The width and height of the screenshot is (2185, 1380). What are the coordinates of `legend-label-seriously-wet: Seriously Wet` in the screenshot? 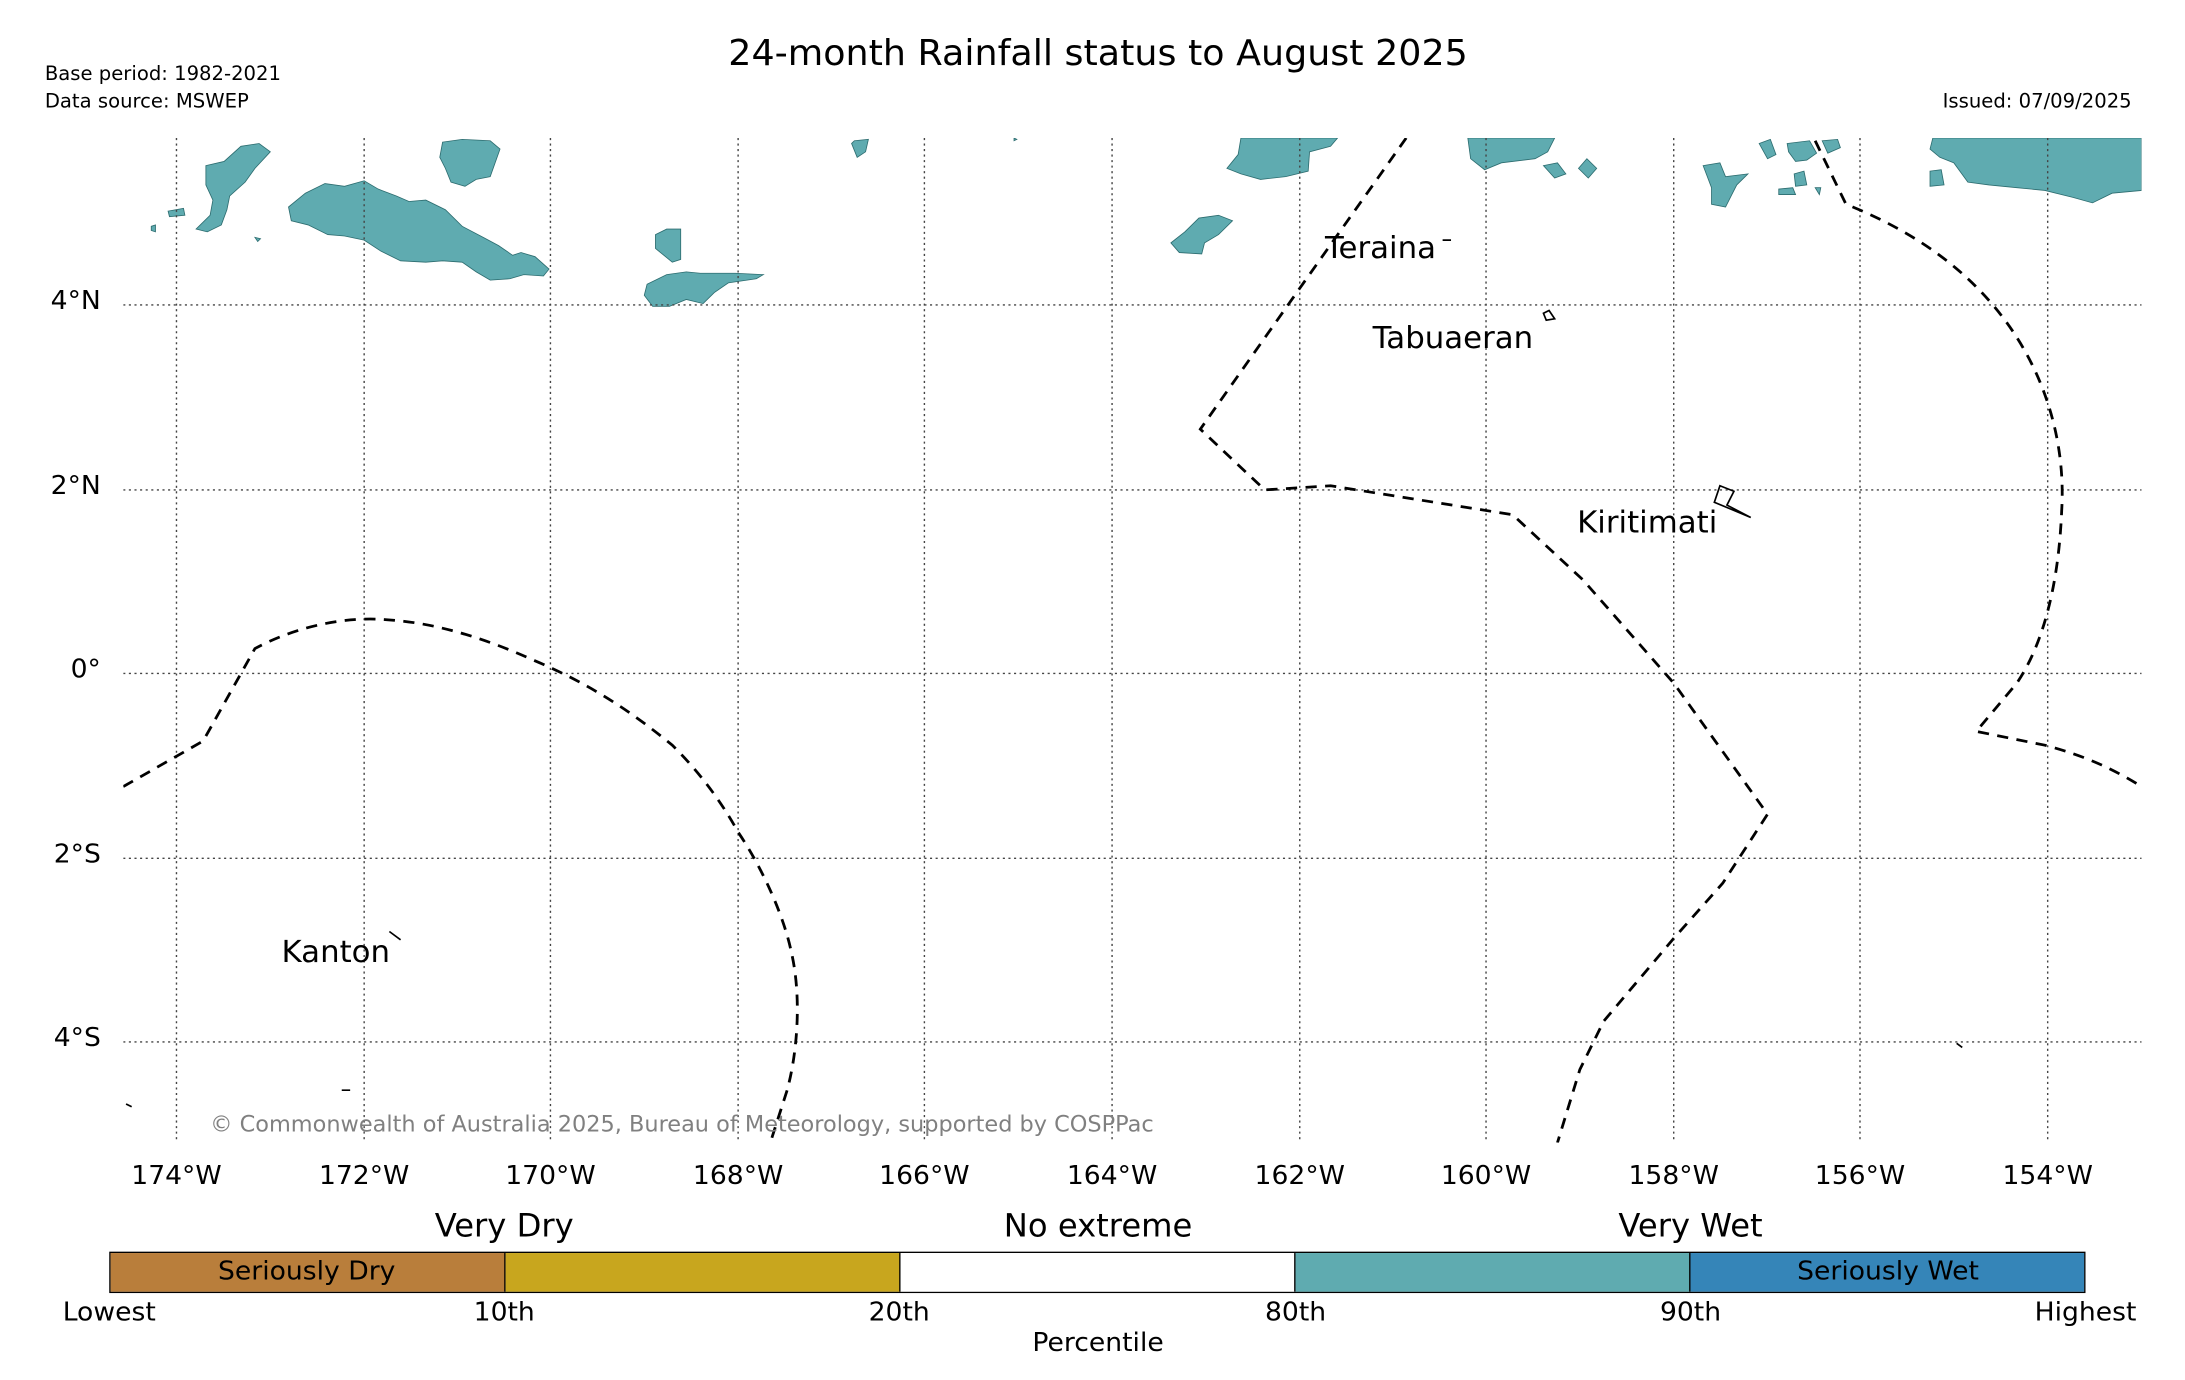 It's located at (1888, 1271).